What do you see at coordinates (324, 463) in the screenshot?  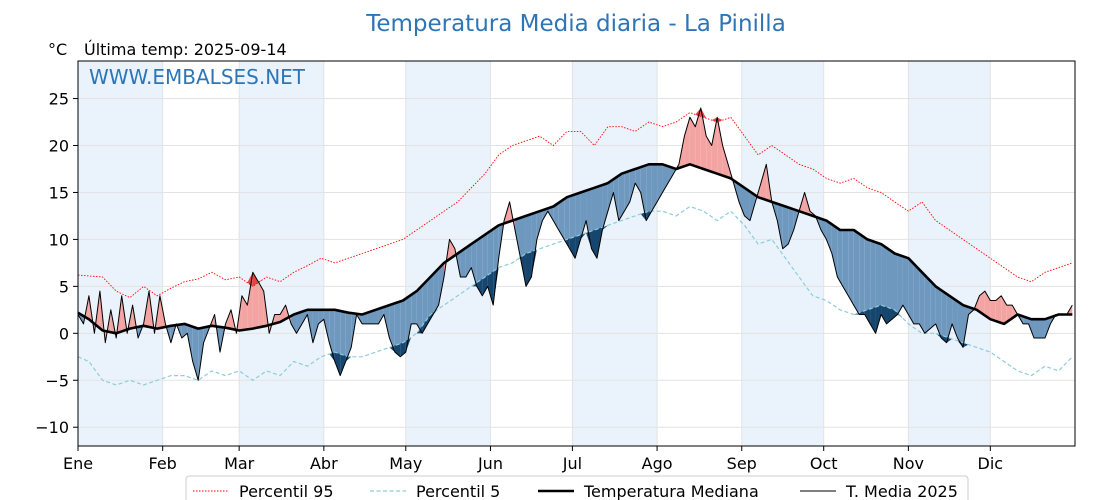 I see `x-tick-label-abr: Abr` at bounding box center [324, 463].